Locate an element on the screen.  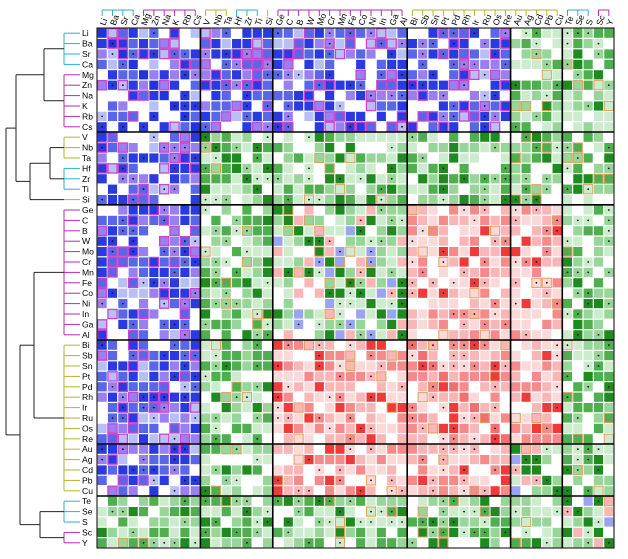
row-label: Ru is located at coordinates (87, 418).